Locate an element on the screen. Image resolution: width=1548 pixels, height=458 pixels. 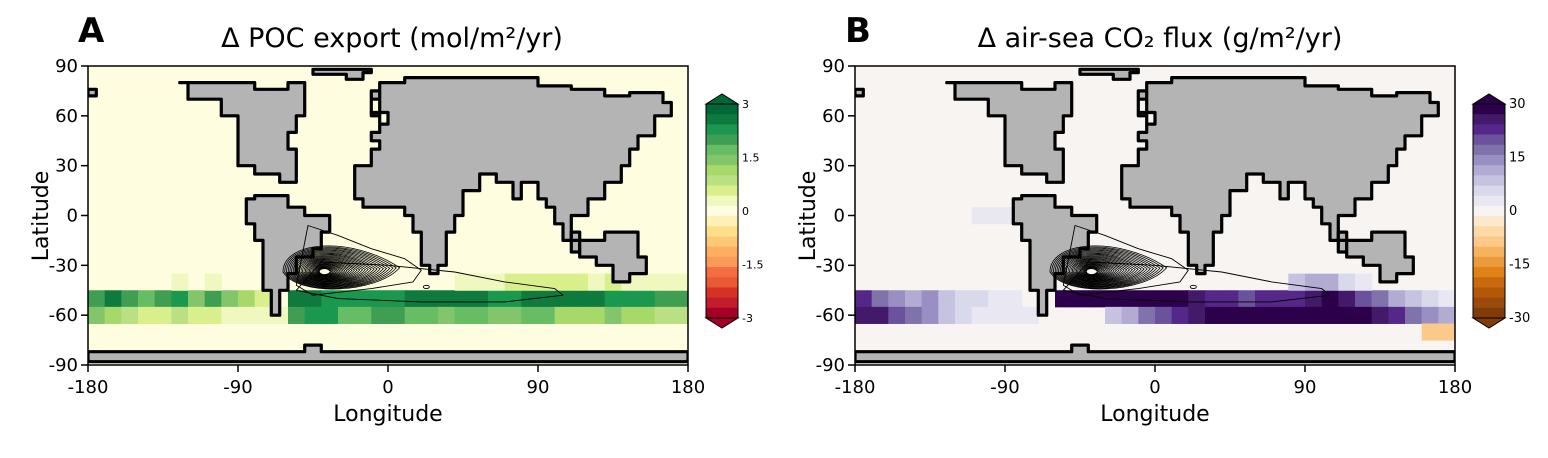
colorbar-bottom-arrow is located at coordinates (1489, 323).